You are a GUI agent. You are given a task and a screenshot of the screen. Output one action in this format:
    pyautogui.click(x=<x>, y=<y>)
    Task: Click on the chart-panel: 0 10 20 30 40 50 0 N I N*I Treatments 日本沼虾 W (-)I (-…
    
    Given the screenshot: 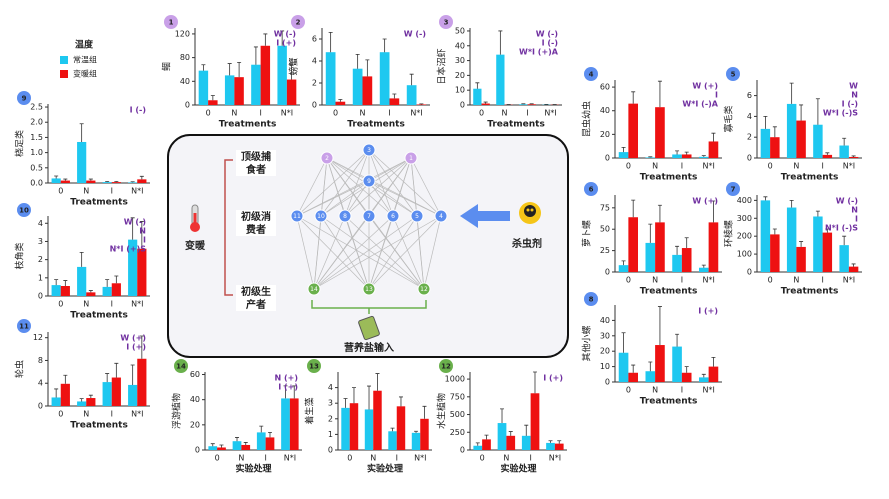 What is the action you would take?
    pyautogui.click(x=499, y=72)
    